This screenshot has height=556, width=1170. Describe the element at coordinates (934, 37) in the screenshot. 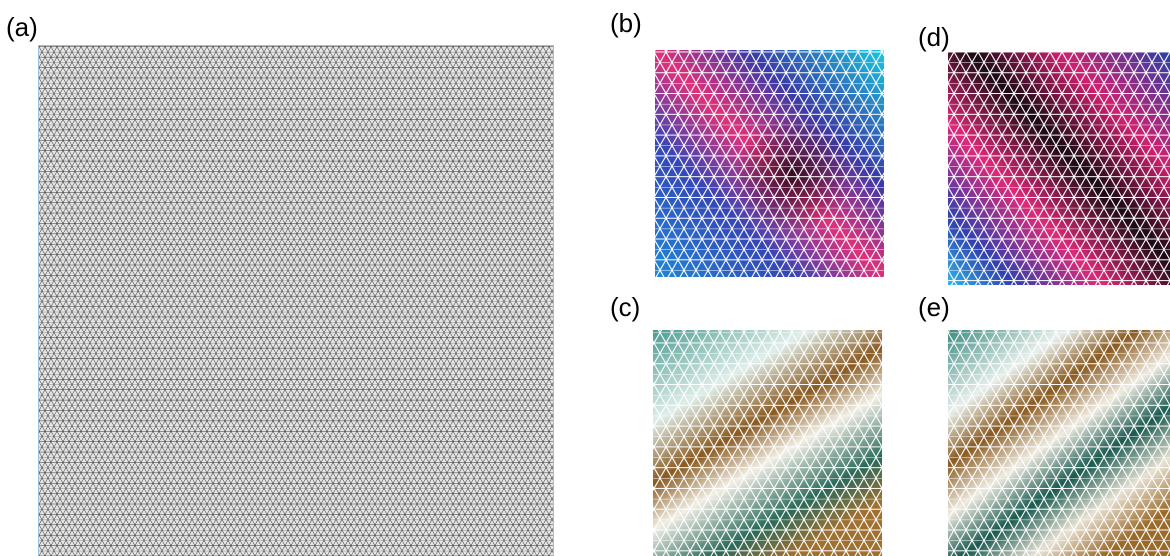

I see `panel-label: (d)` at that location.